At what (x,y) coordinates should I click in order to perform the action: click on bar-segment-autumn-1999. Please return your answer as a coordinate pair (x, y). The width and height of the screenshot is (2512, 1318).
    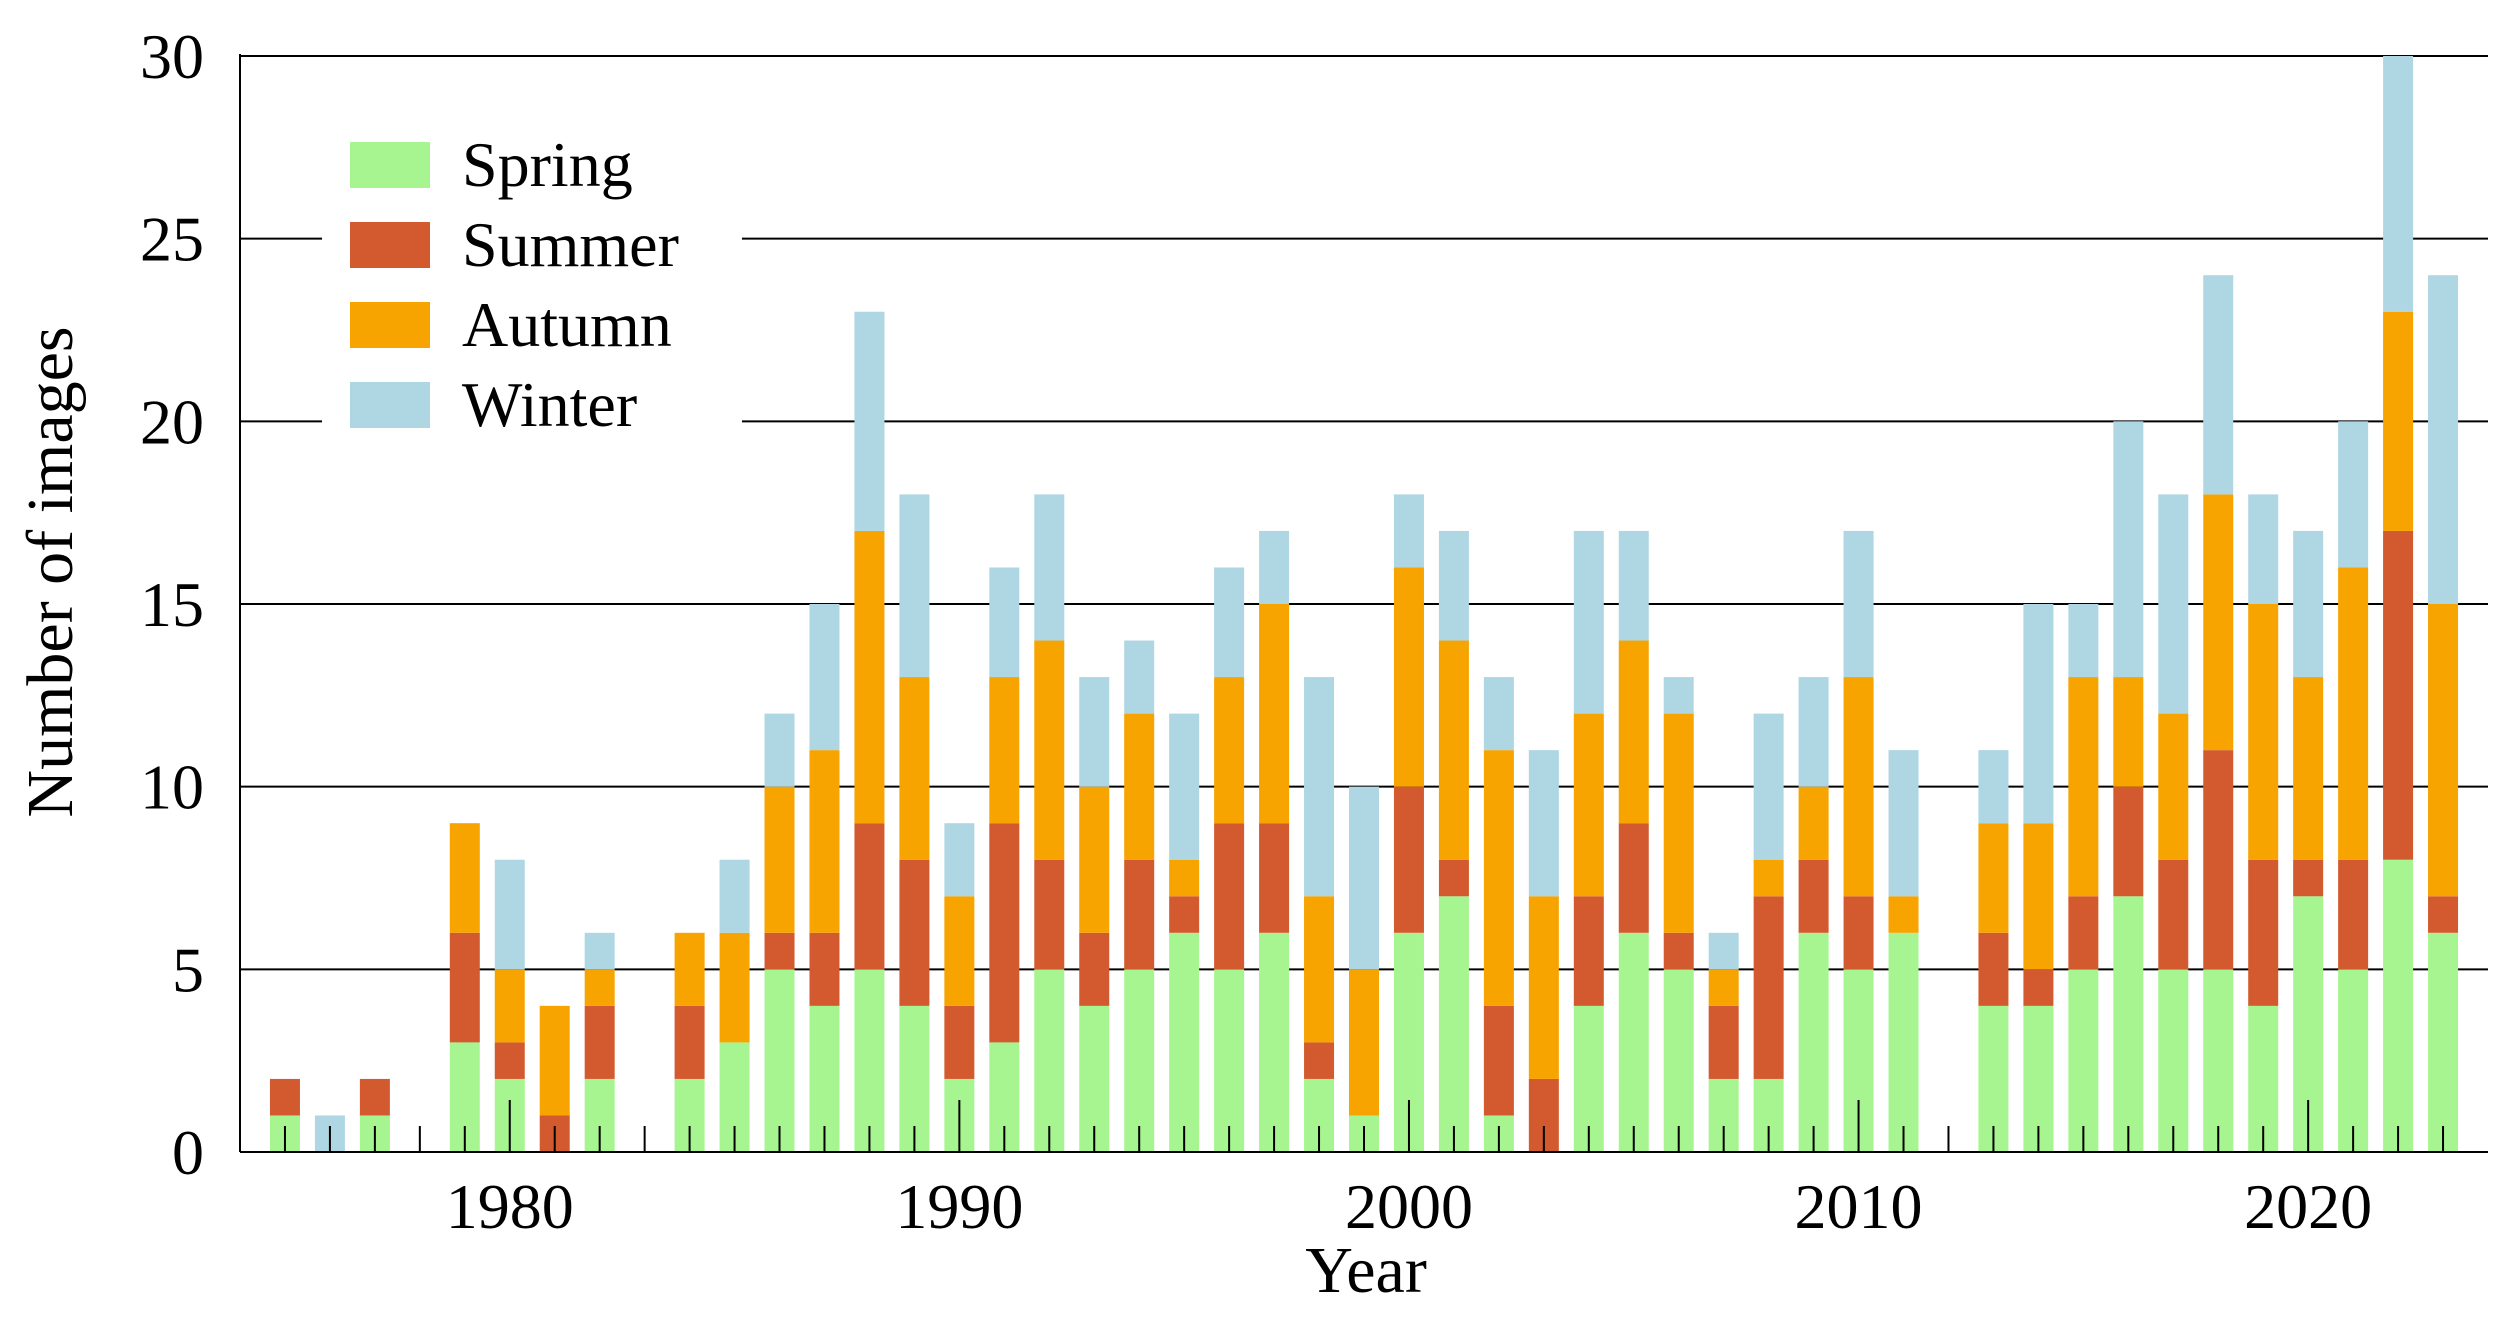
    Looking at the image, I should click on (1364, 1042).